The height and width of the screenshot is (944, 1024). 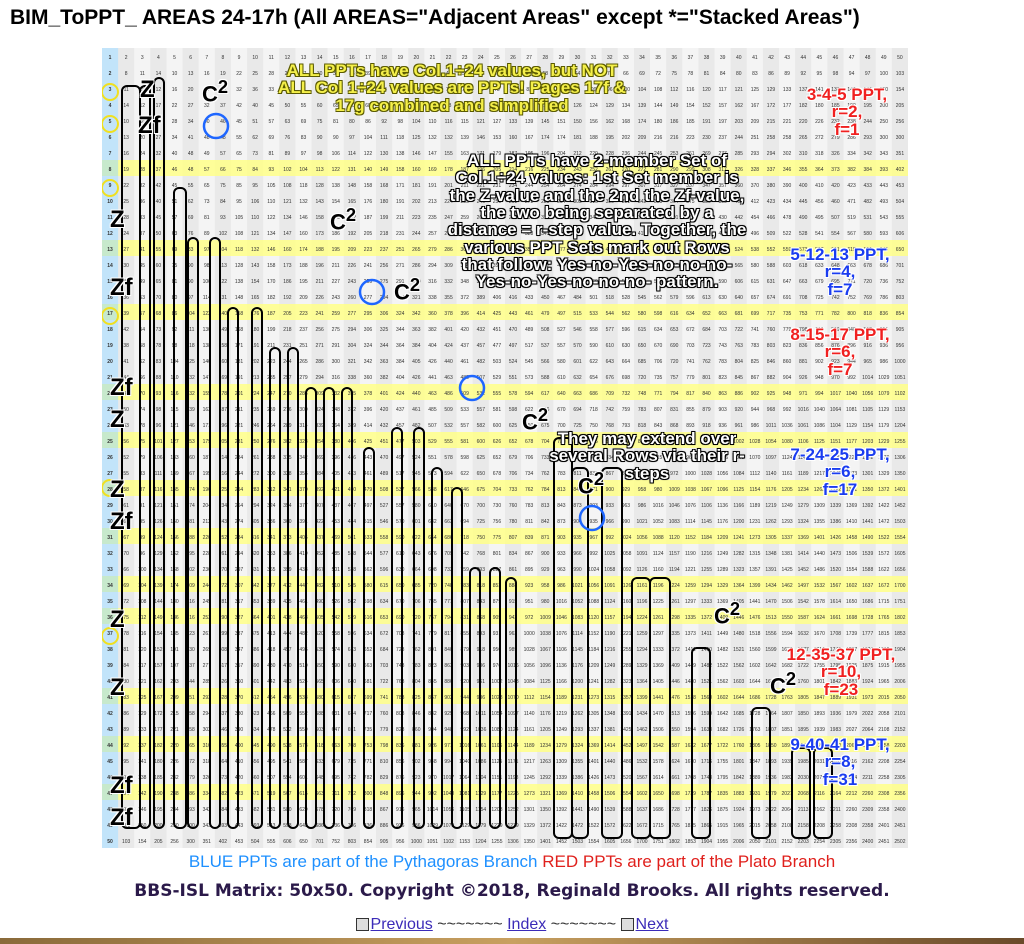 I want to click on svg-text: 132, so click(x=190, y=394).